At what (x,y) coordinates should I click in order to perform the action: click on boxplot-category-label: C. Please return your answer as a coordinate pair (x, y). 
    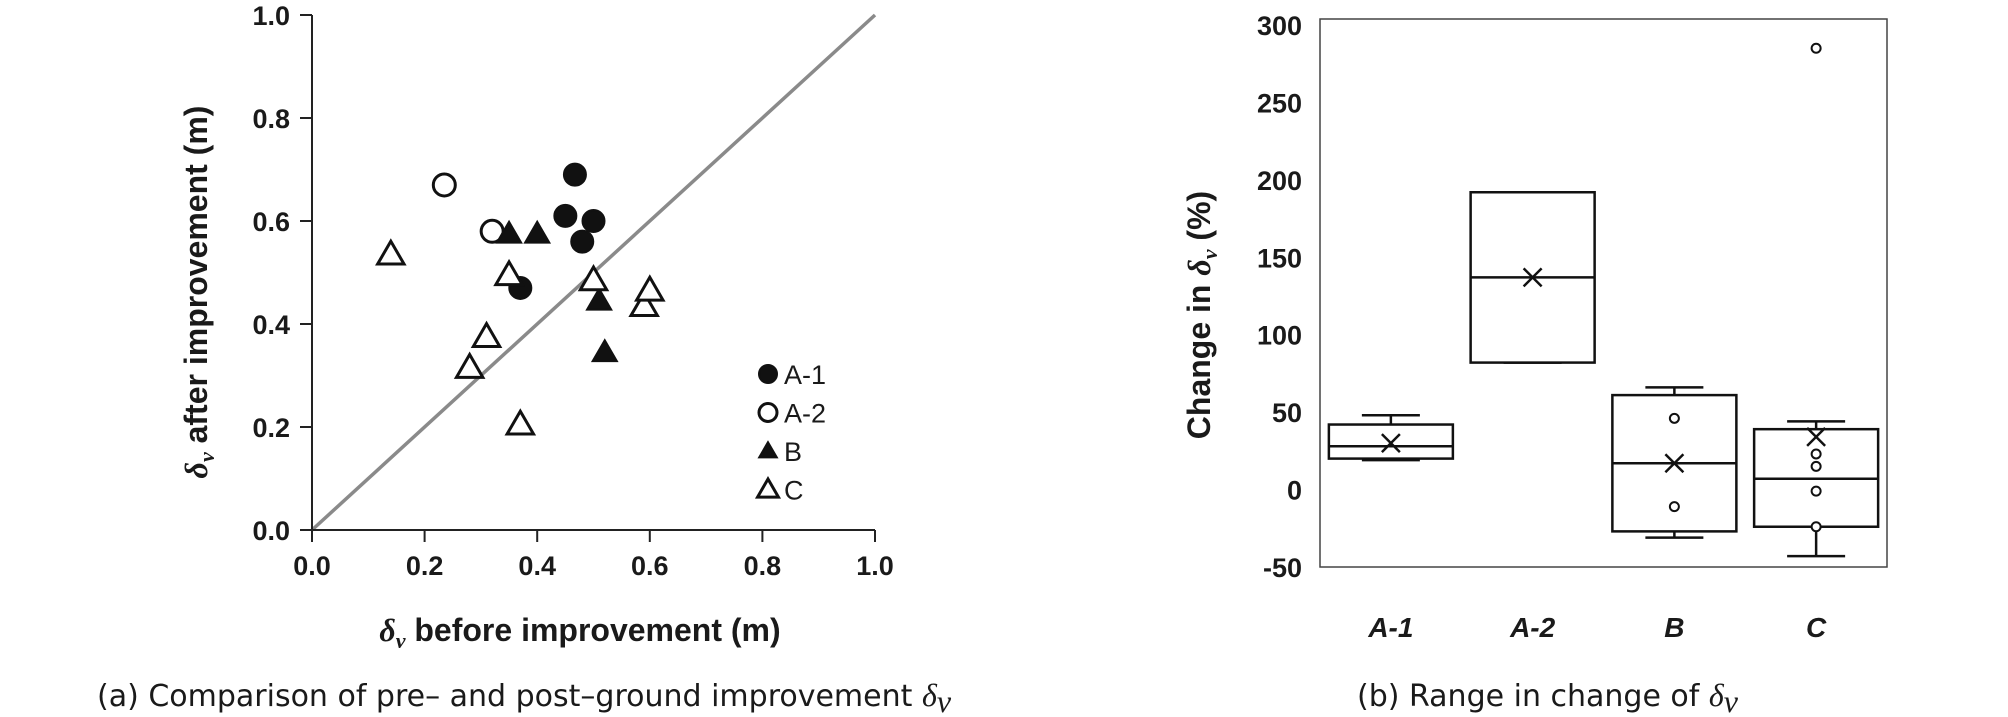
    Looking at the image, I should click on (1816, 627).